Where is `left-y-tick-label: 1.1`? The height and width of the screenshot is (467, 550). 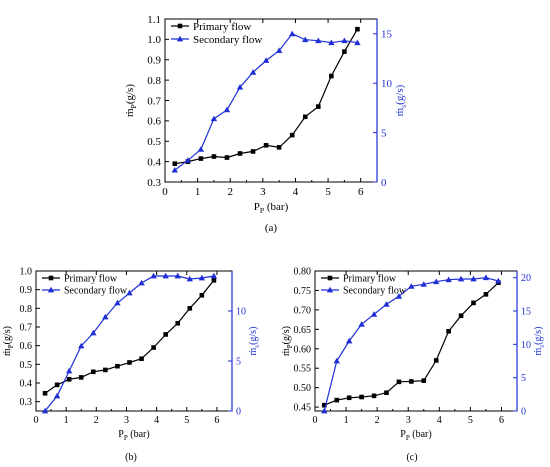
left-y-tick-label: 1.1 is located at coordinates (154, 20).